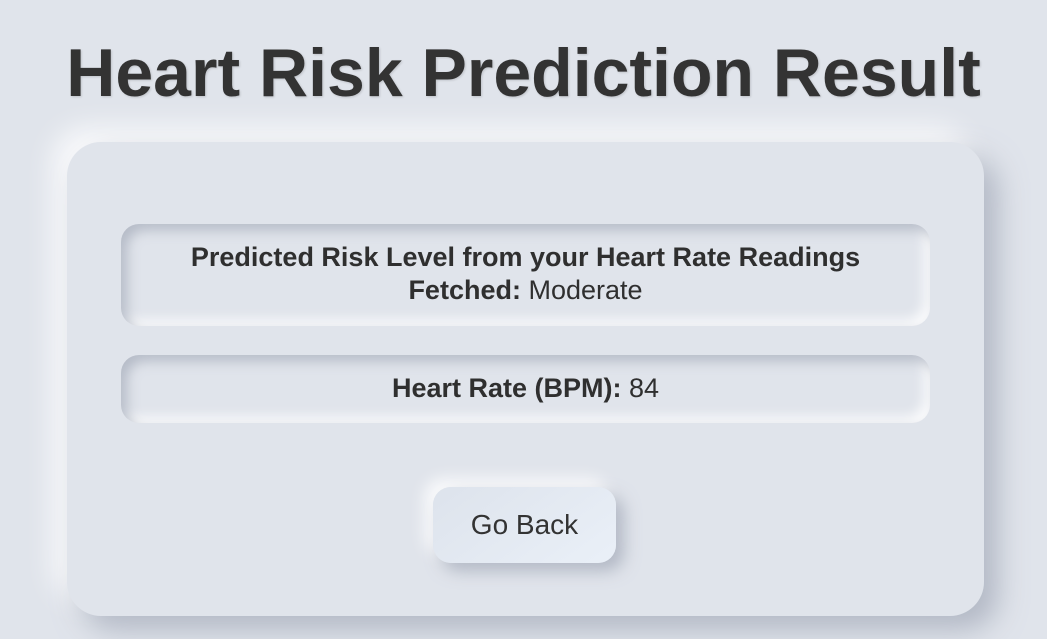 The image size is (1047, 639). Describe the element at coordinates (464, 290) in the screenshot. I see `risk-level-label-suffix: Fetched:` at that location.